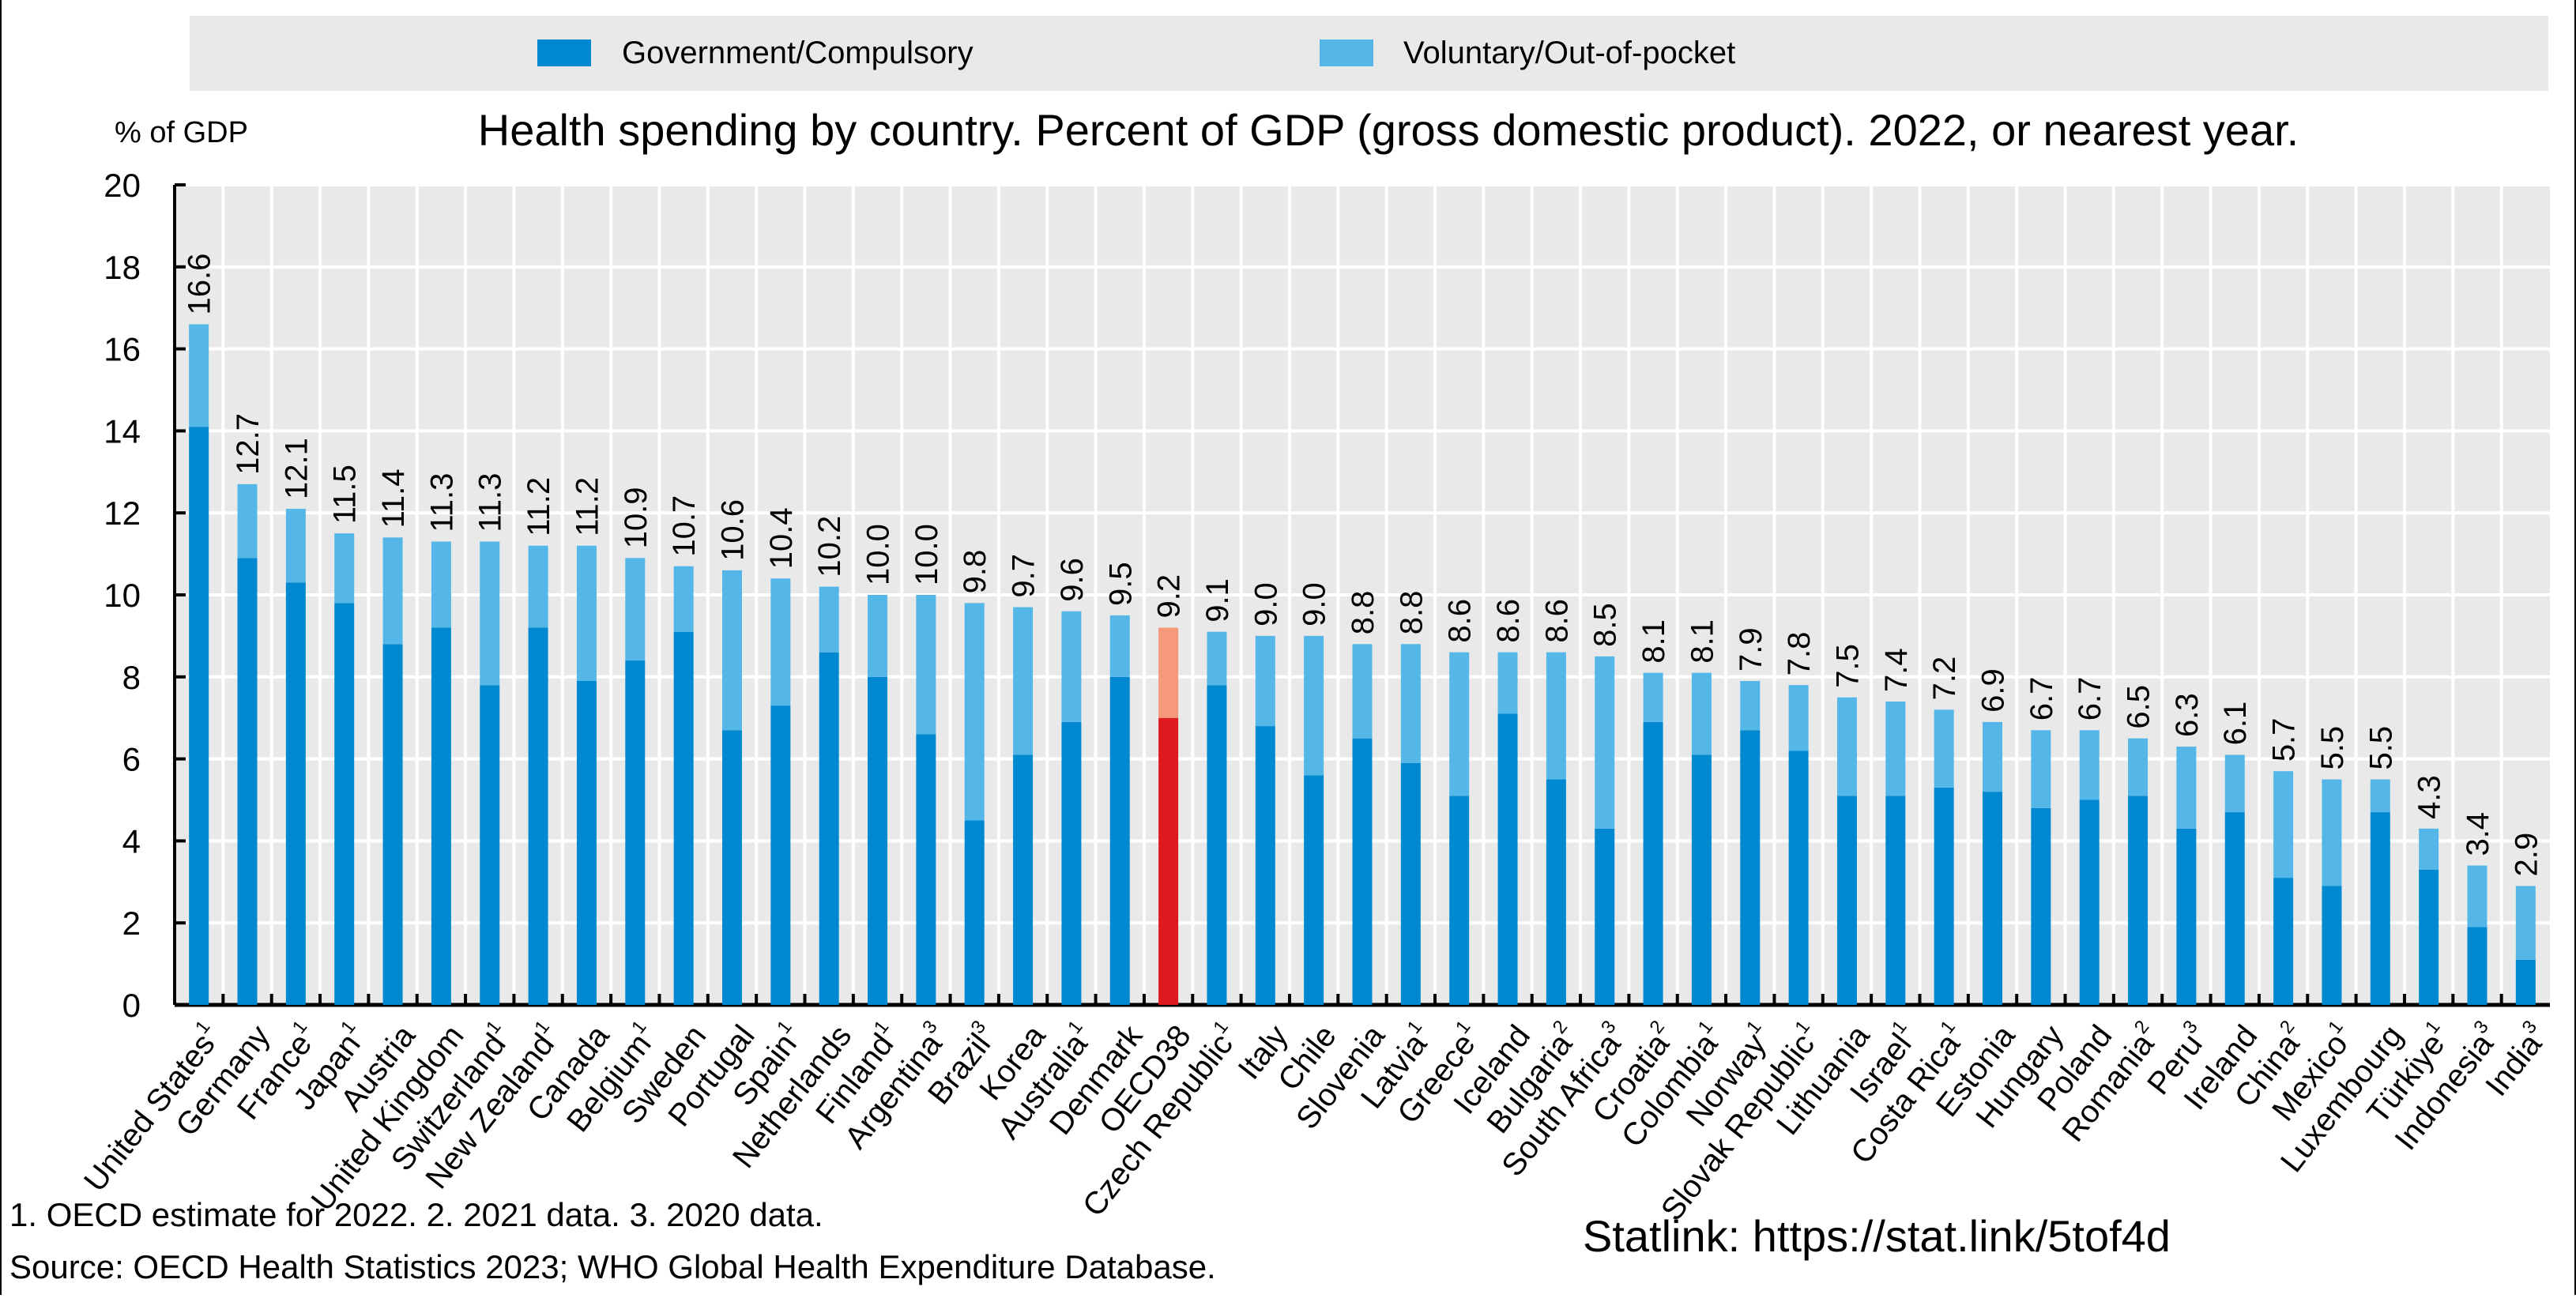 The height and width of the screenshot is (1298, 2576). Describe the element at coordinates (122, 267) in the screenshot. I see `y-tick-label: 18` at that location.